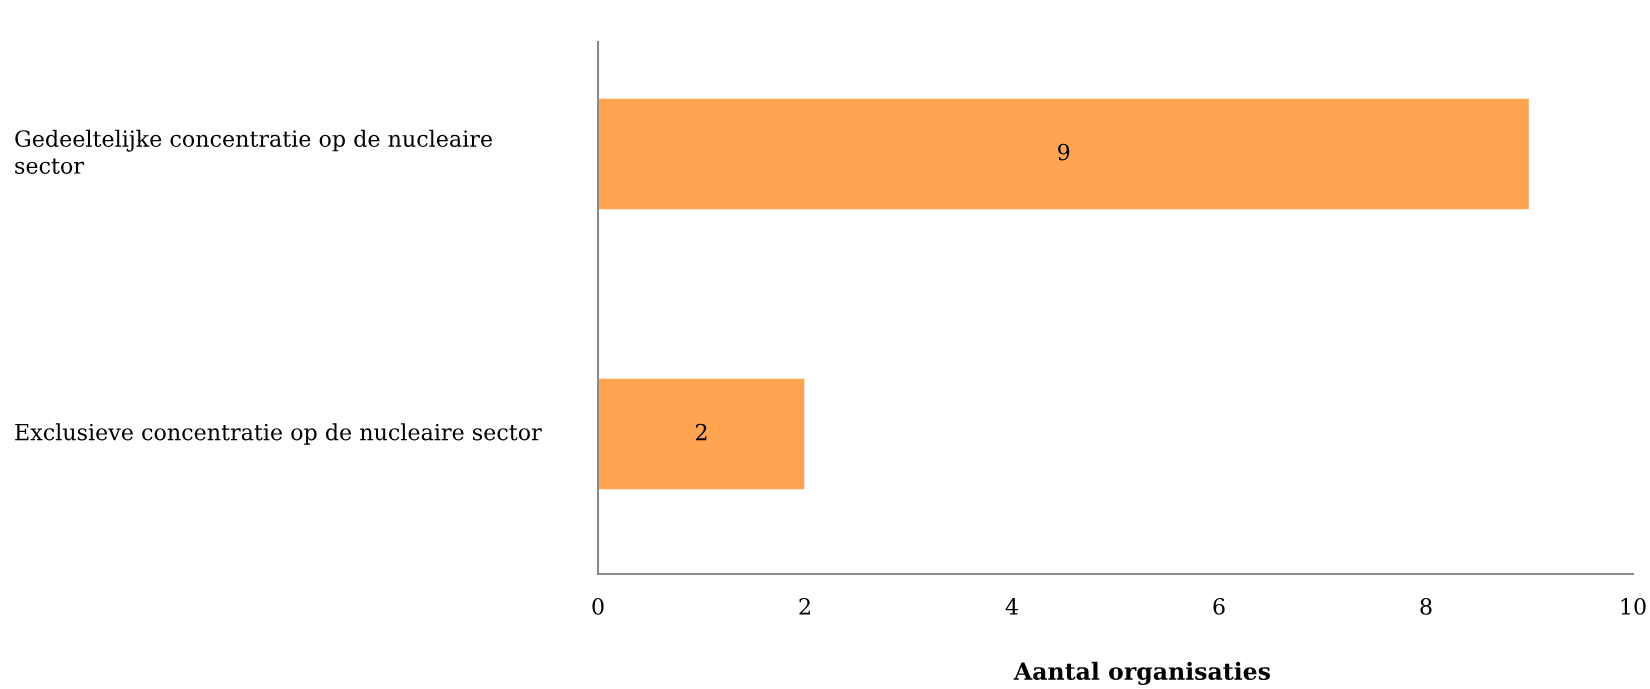 Image resolution: width=1650 pixels, height=689 pixels. Describe the element at coordinates (278, 434) in the screenshot. I see `y-tick-label: Exclusieve concentratie op de nucleaire sector` at that location.